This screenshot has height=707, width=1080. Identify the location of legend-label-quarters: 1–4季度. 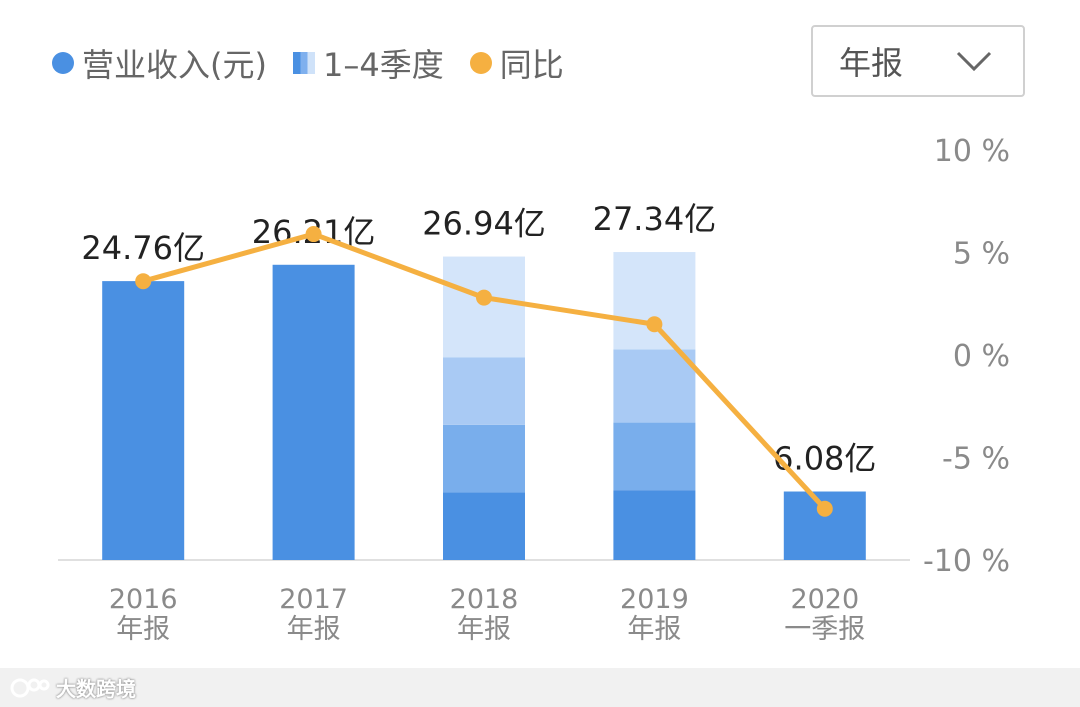
(383, 65).